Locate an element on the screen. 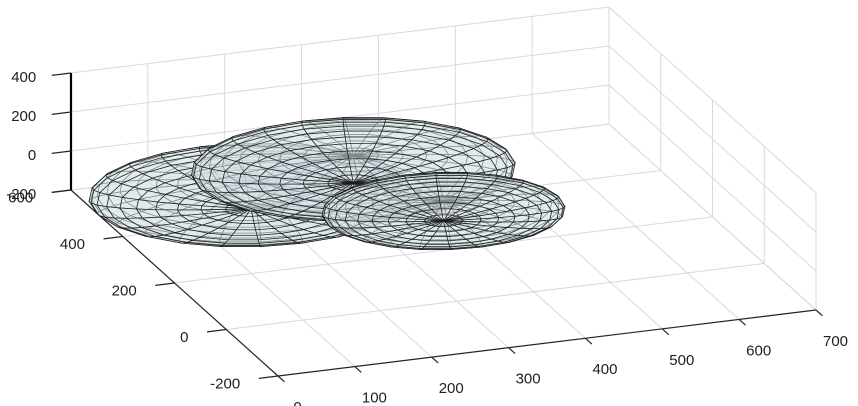 The image size is (858, 406). z-tick-label-200: 200 is located at coordinates (23, 116).